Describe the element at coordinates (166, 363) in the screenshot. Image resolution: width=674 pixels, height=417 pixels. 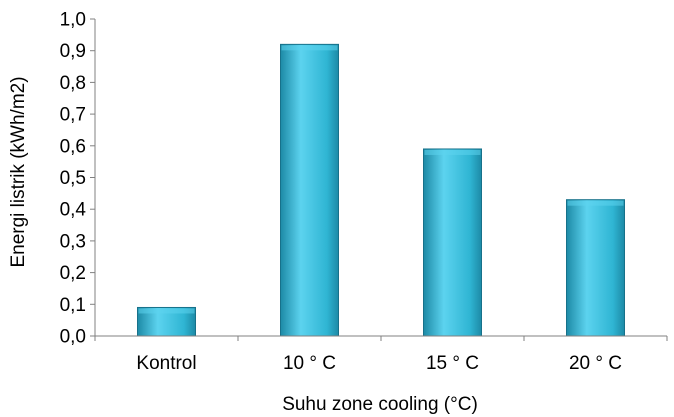
I see `x-tick-label: Kontrol` at that location.